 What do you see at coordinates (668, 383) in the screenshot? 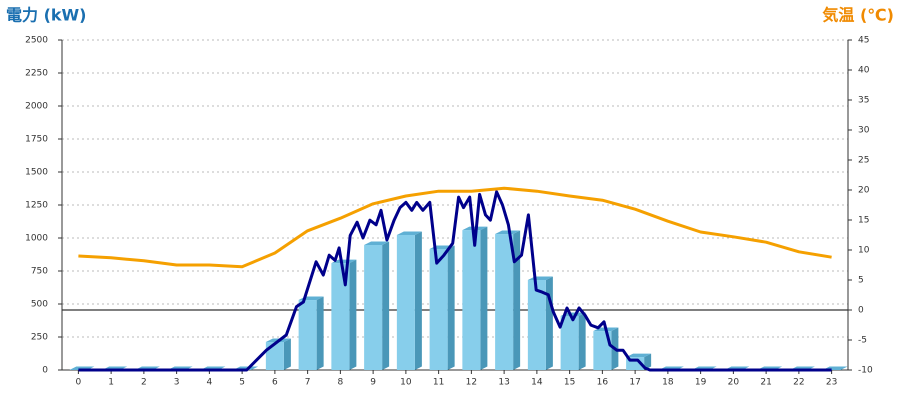
I see `x-tick-label: 18` at bounding box center [668, 383].